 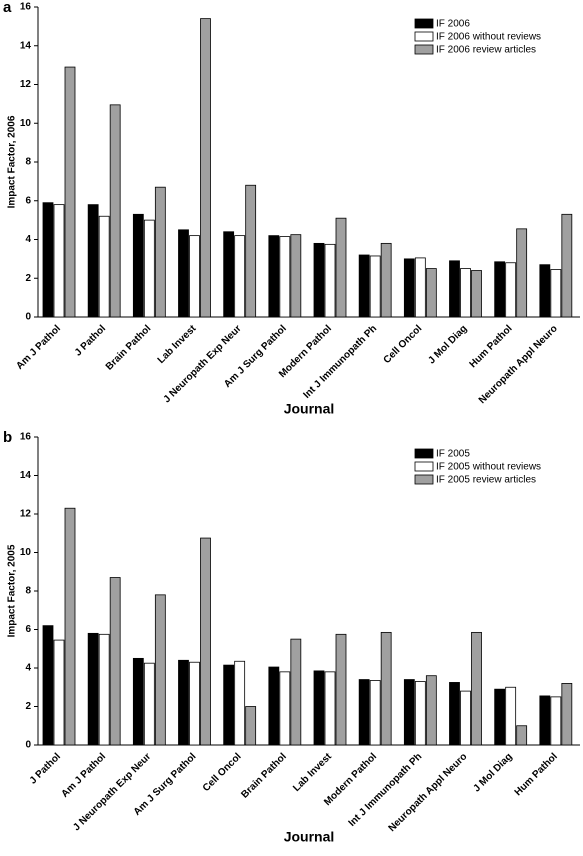 What do you see at coordinates (129, 348) in the screenshot?
I see `x-tick-label: Brain Pathol` at bounding box center [129, 348].